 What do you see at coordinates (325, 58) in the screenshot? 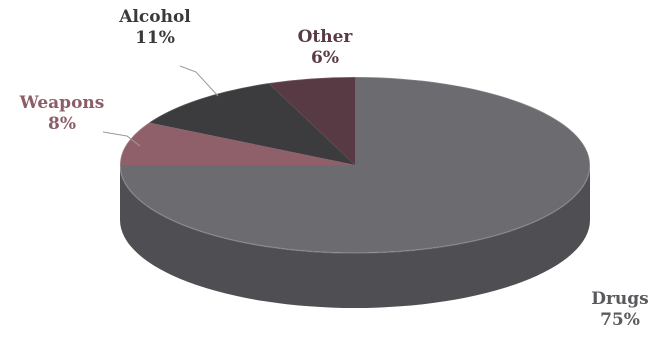
I see `slice-value-other: 6%` at bounding box center [325, 58].